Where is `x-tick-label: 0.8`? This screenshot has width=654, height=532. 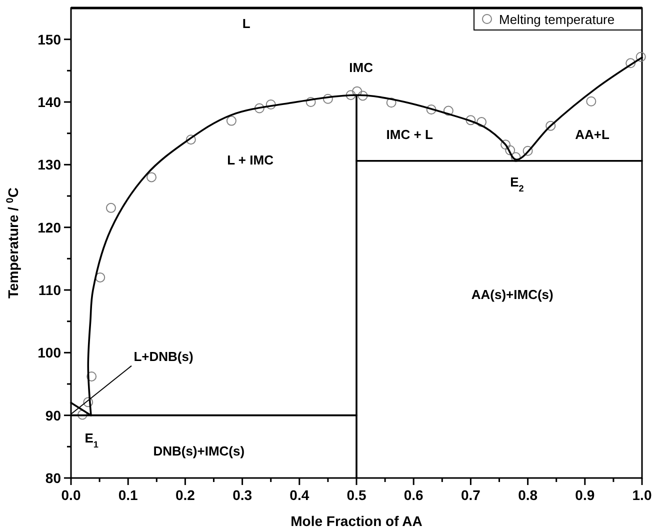
x-tick-label: 0.8 is located at coordinates (528, 495).